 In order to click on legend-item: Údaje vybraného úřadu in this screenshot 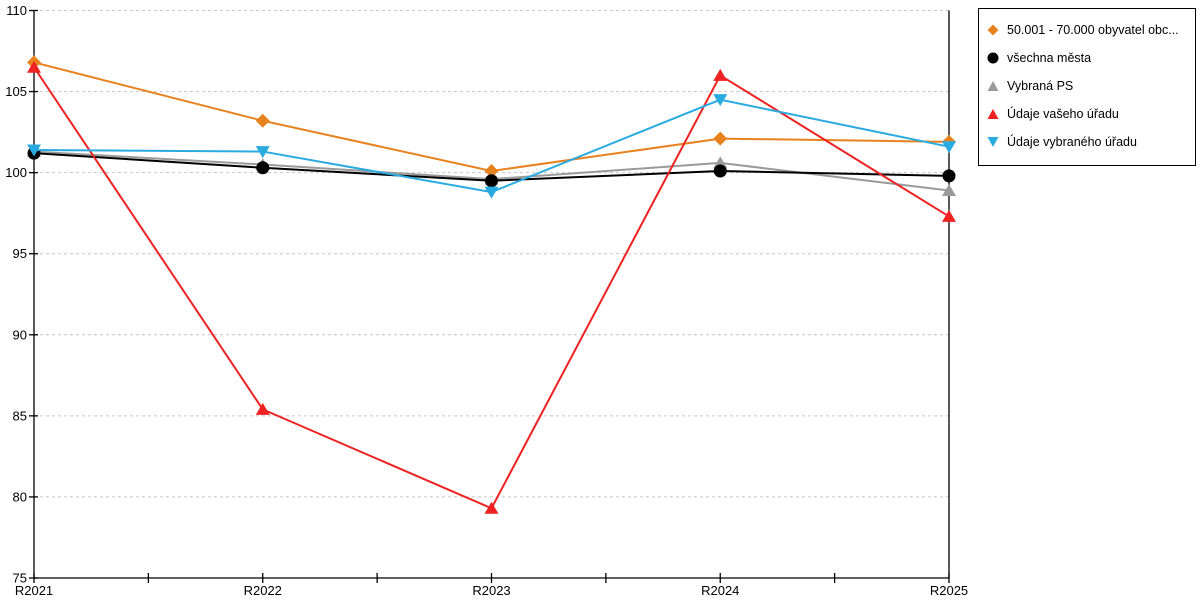, I will do `click(1087, 142)`.